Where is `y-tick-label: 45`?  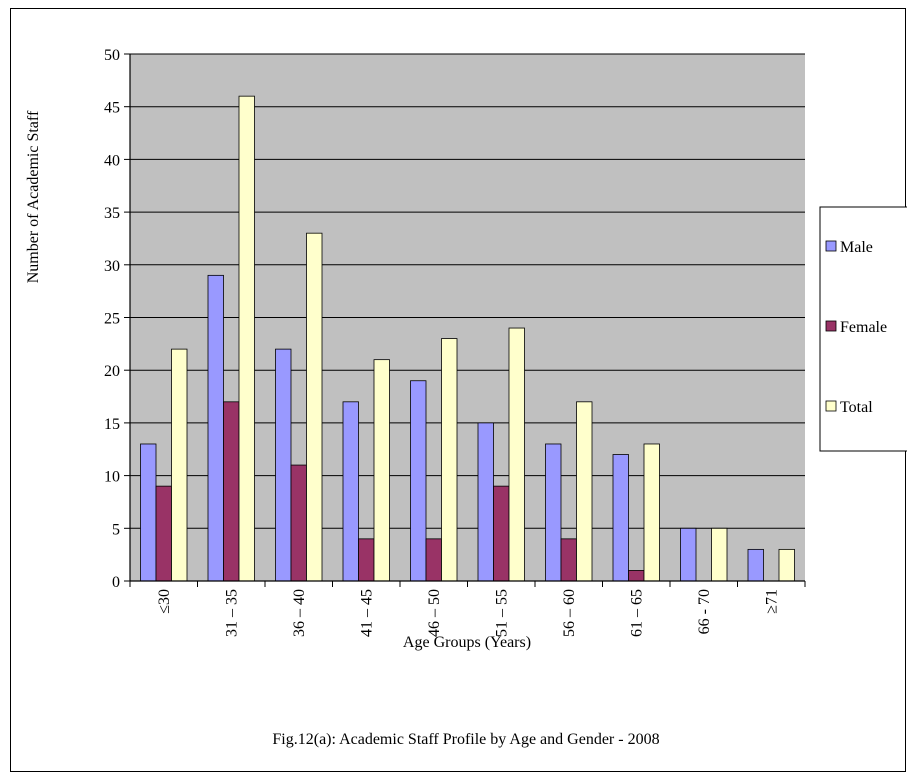 y-tick-label: 45 is located at coordinates (112, 108).